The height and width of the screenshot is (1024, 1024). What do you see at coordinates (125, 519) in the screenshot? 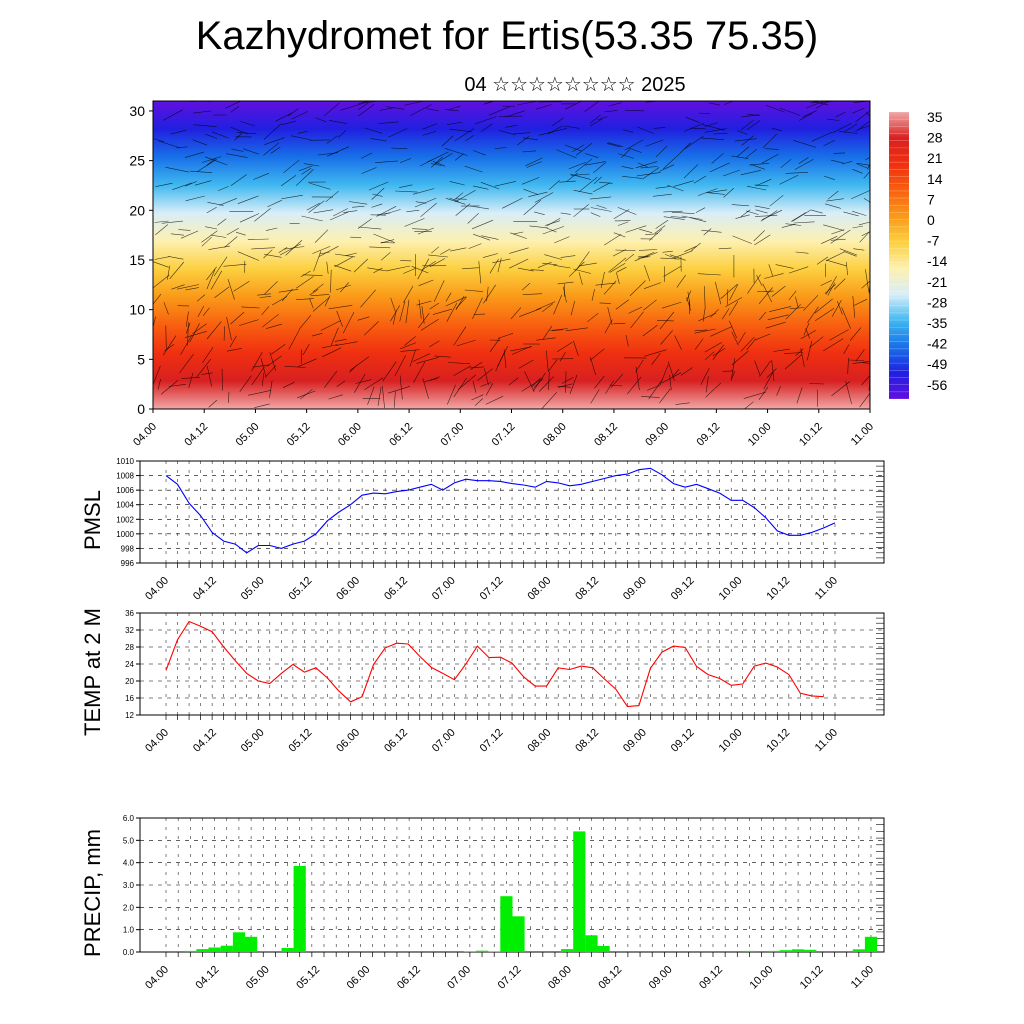
I see `pmsl-y-tick: 1002` at bounding box center [125, 519].